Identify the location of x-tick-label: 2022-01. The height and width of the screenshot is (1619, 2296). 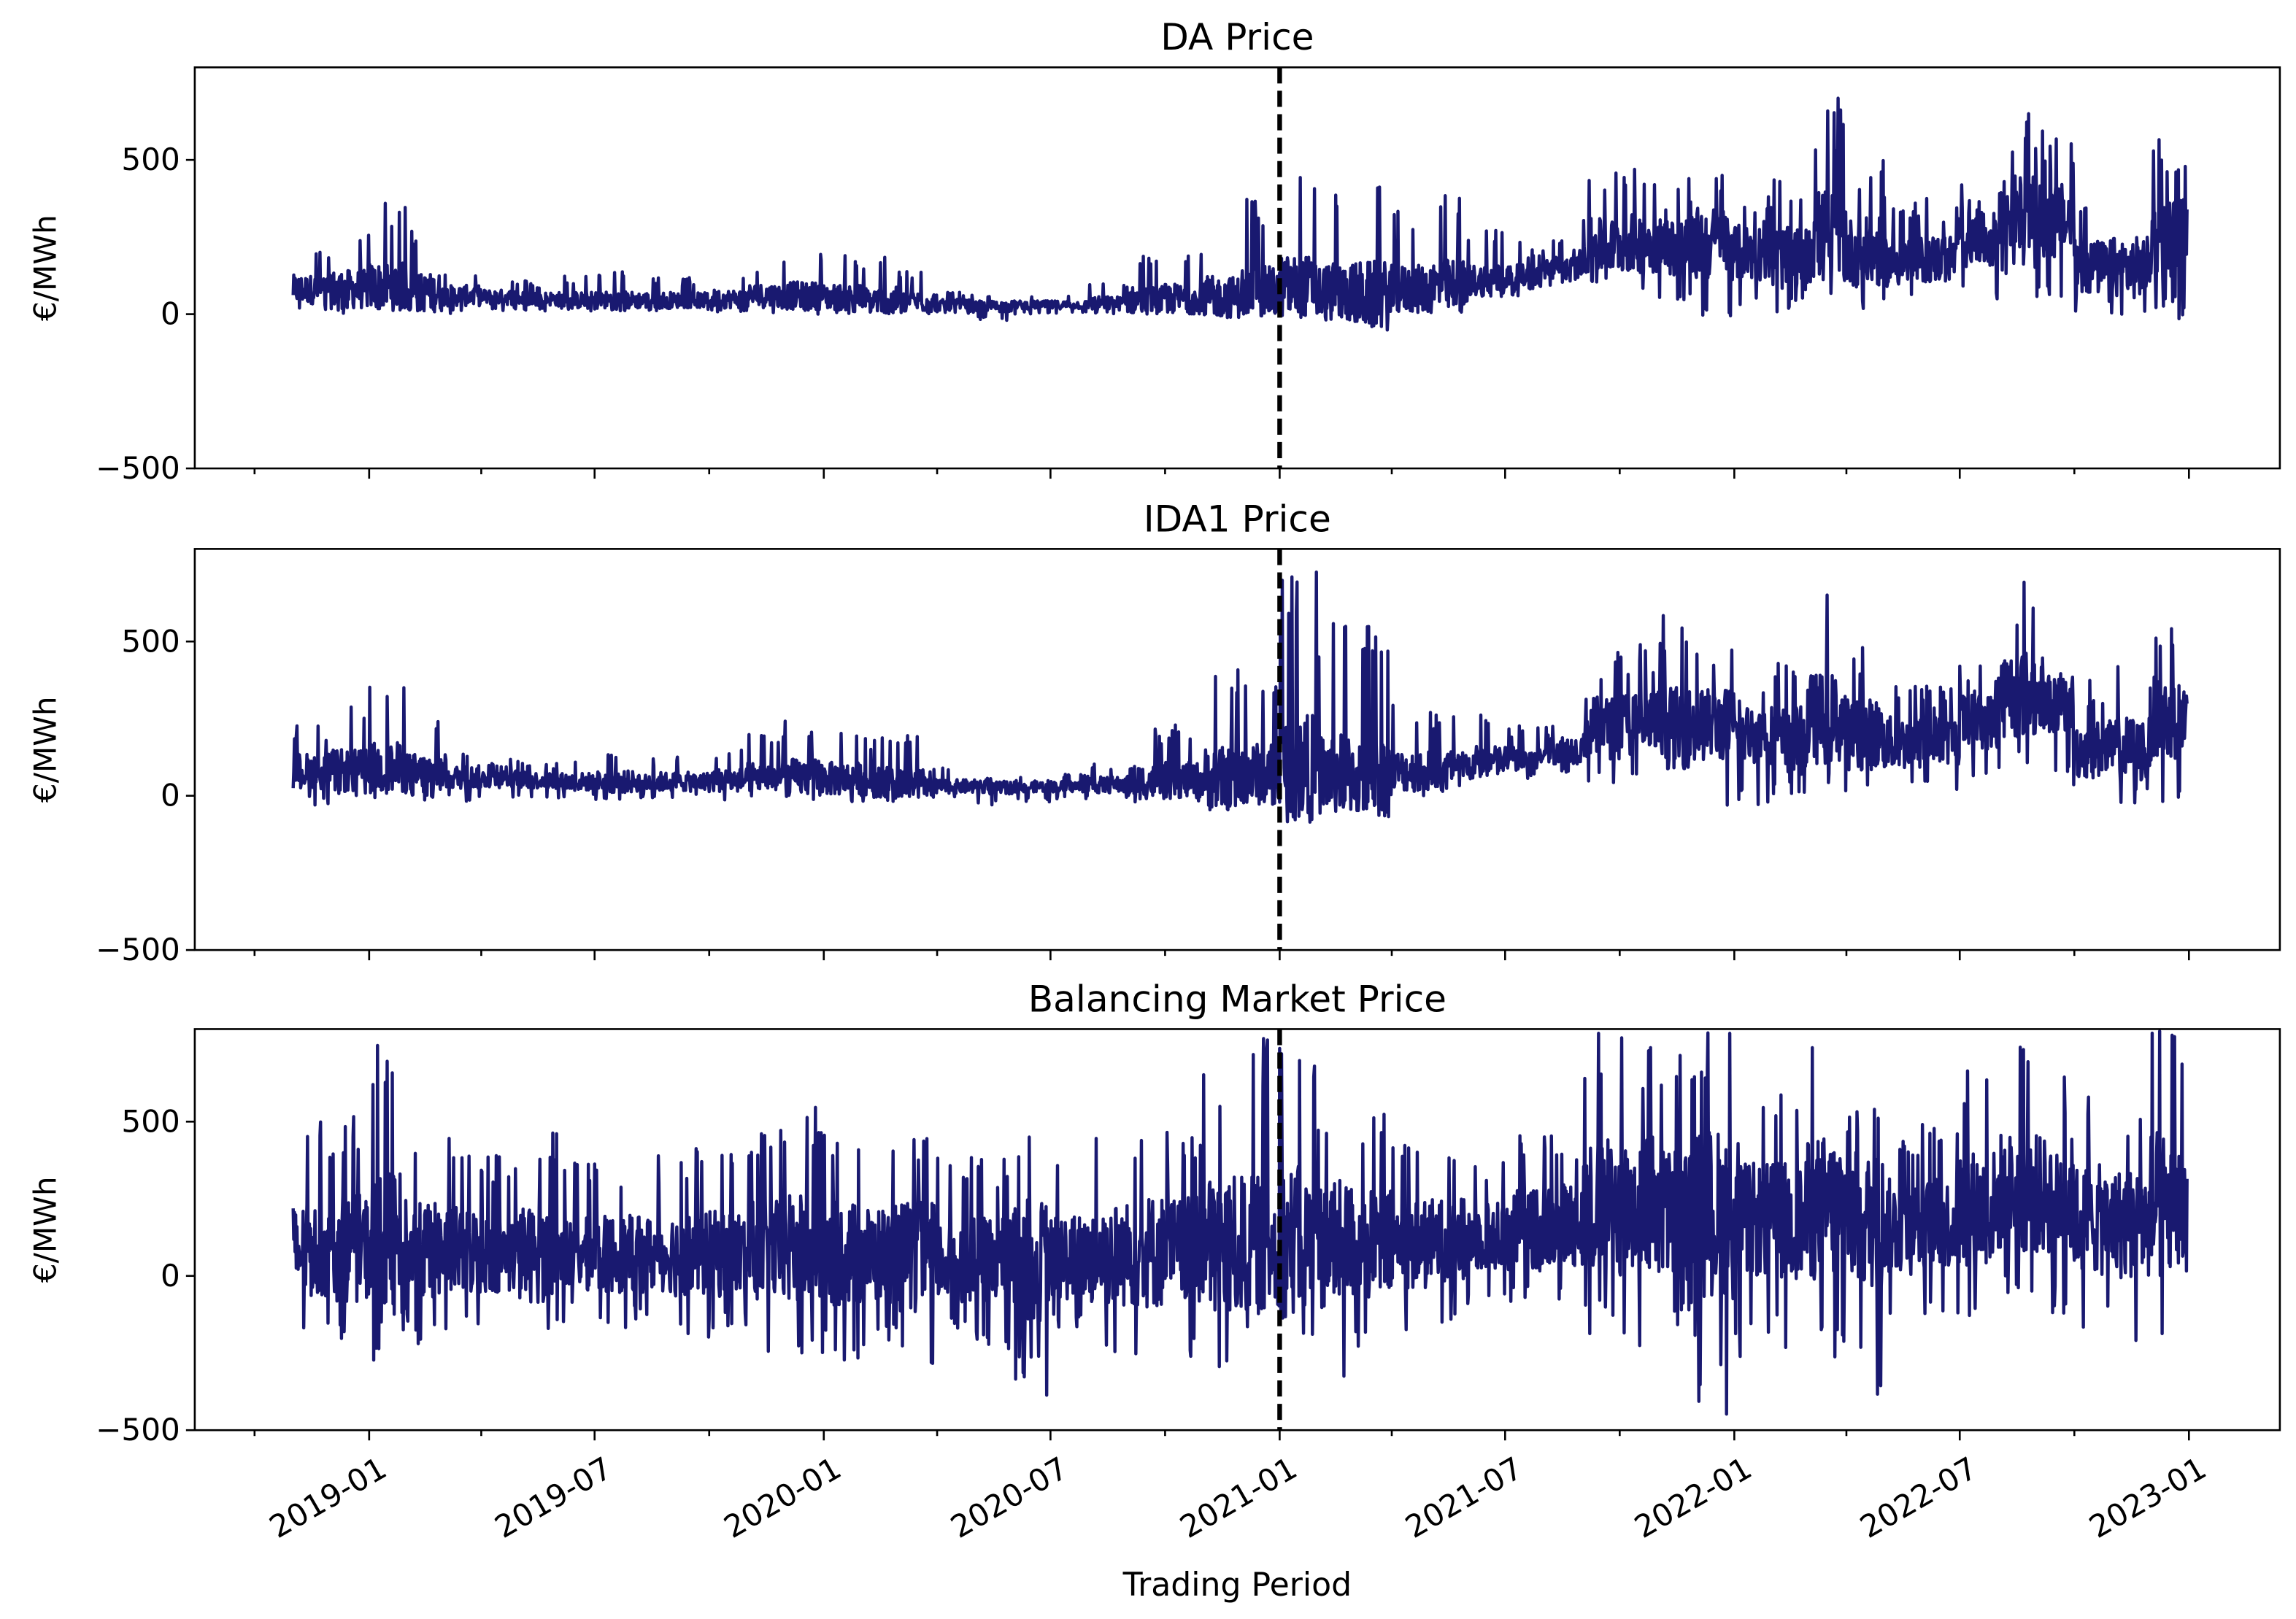
(1692, 1497).